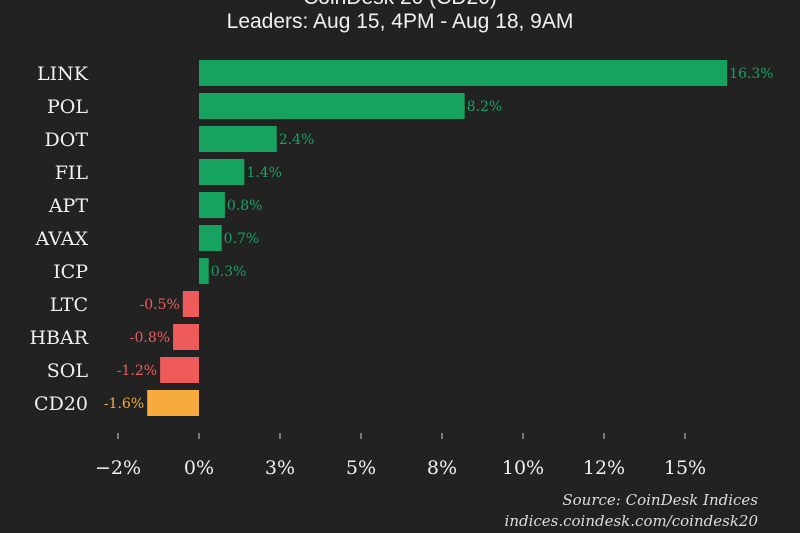 The width and height of the screenshot is (800, 533). What do you see at coordinates (58, 338) in the screenshot?
I see `category-label: HBAR` at bounding box center [58, 338].